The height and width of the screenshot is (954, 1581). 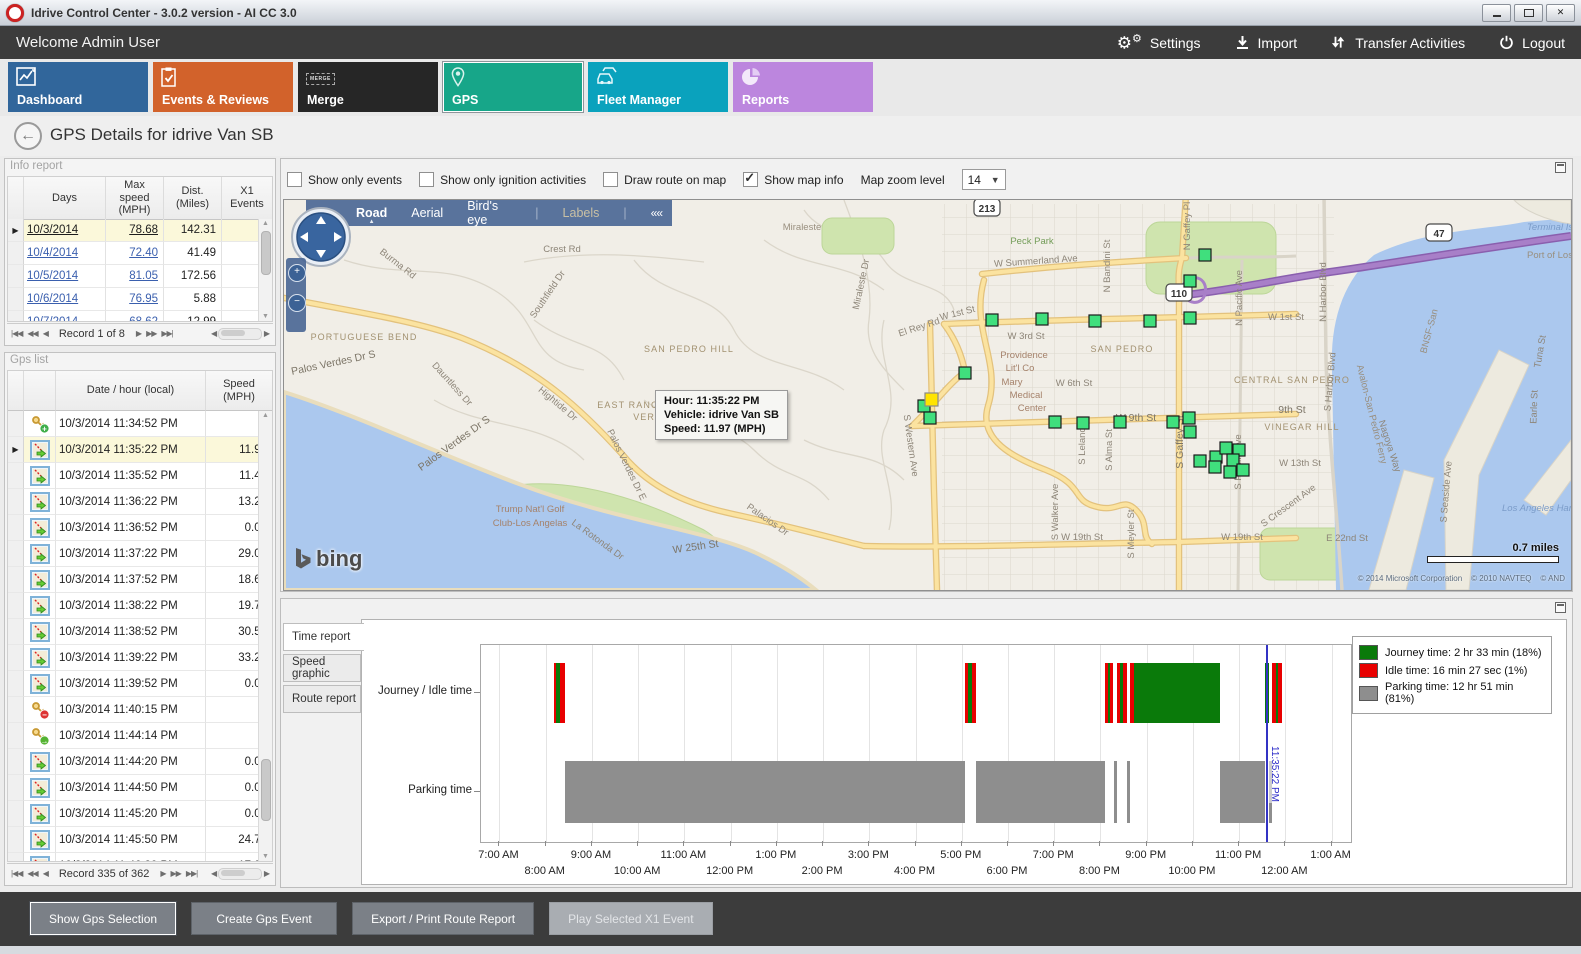 I want to click on maximize-button, so click(x=1528, y=12).